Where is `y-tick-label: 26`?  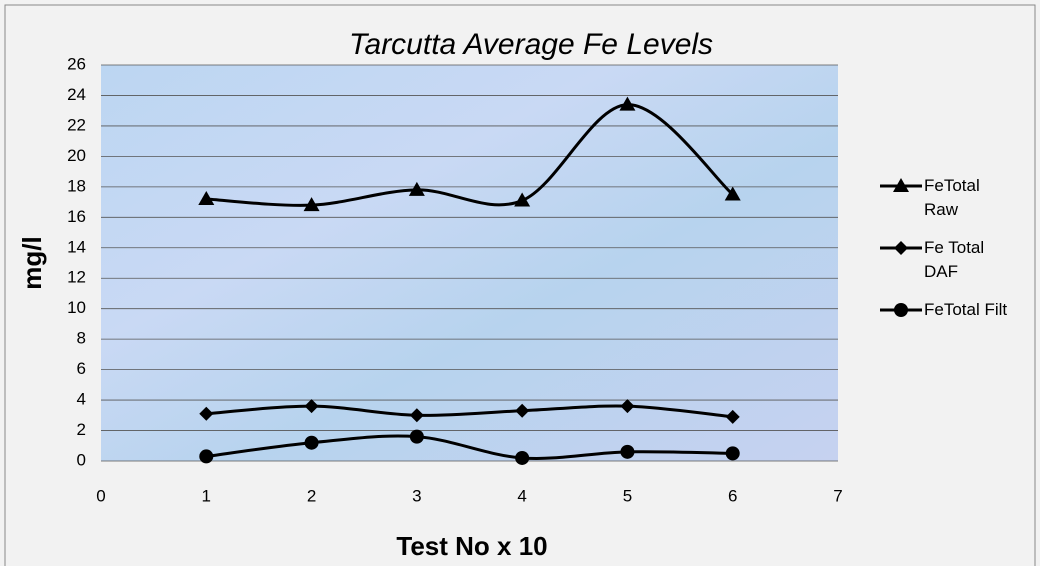
y-tick-label: 26 is located at coordinates (76, 63).